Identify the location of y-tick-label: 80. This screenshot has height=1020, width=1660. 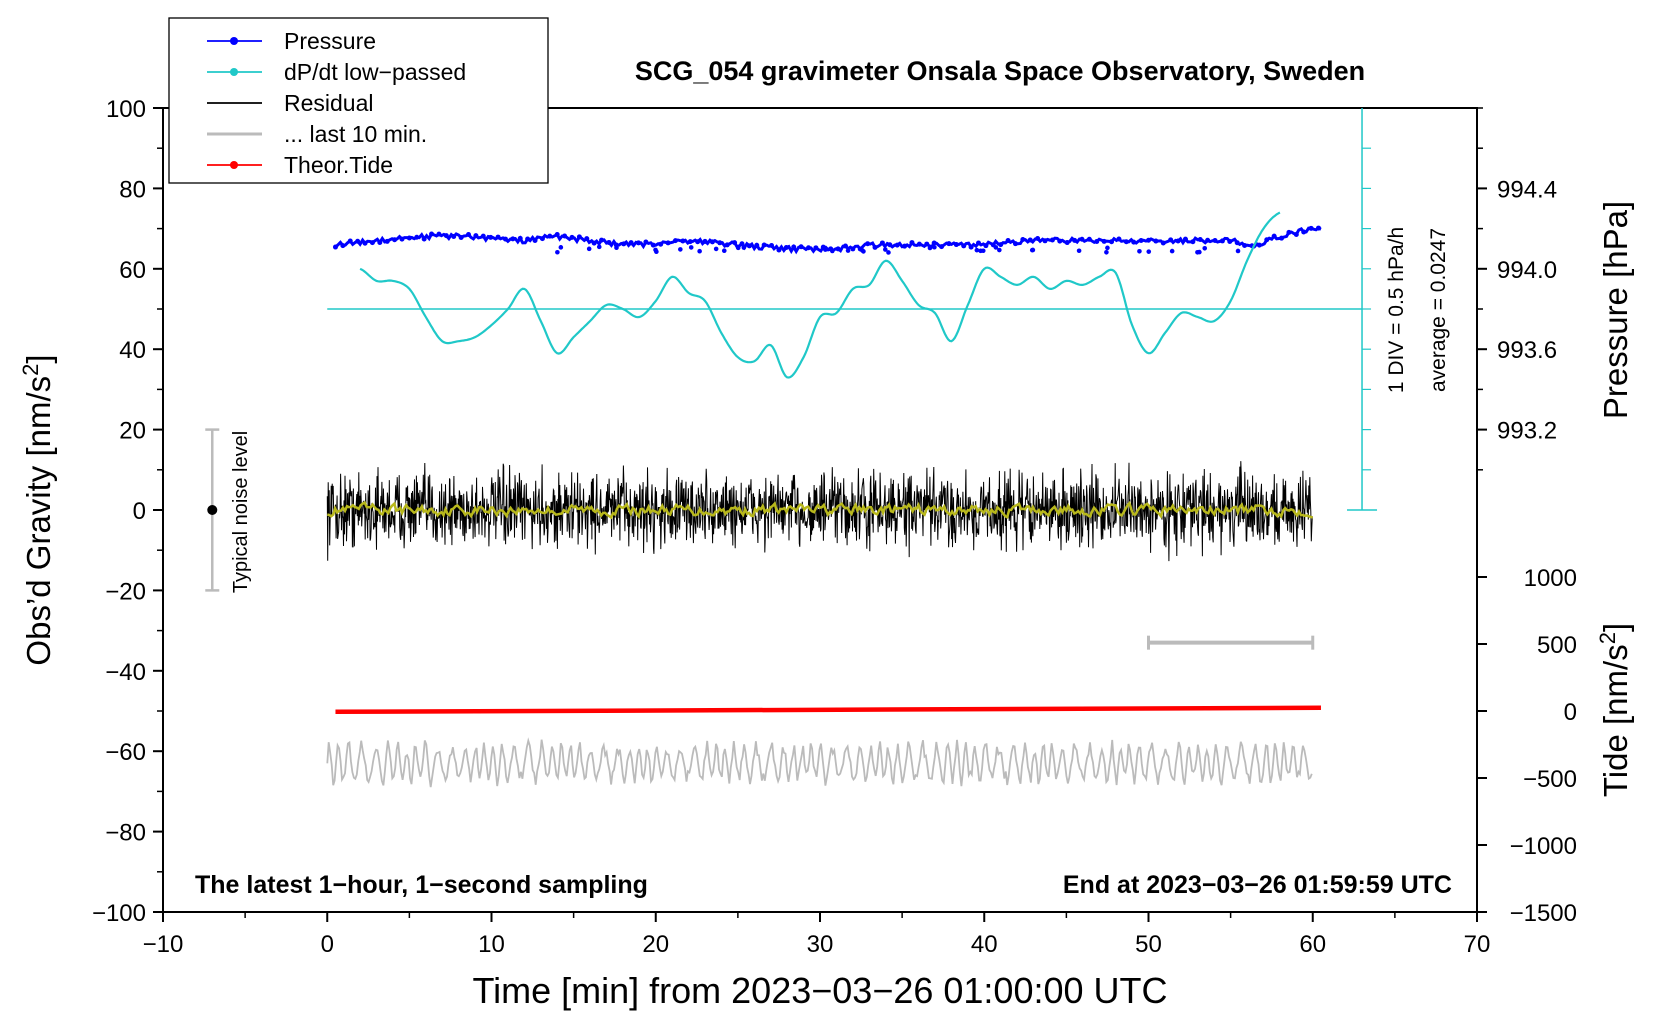
(132, 189).